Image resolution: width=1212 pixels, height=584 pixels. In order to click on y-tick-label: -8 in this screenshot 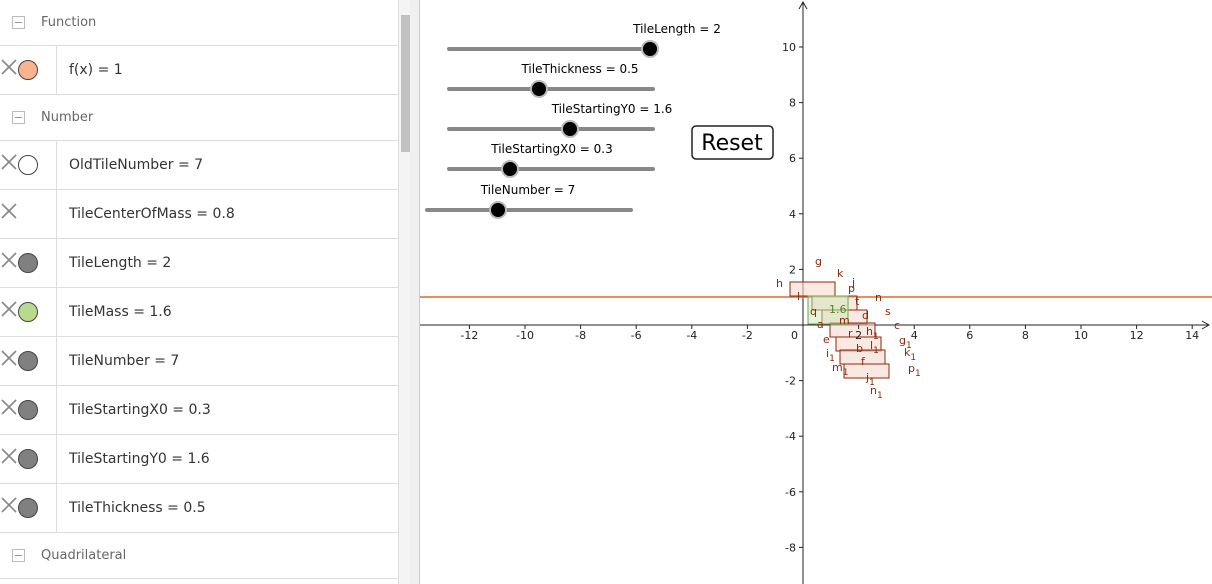, I will do `click(790, 547)`.